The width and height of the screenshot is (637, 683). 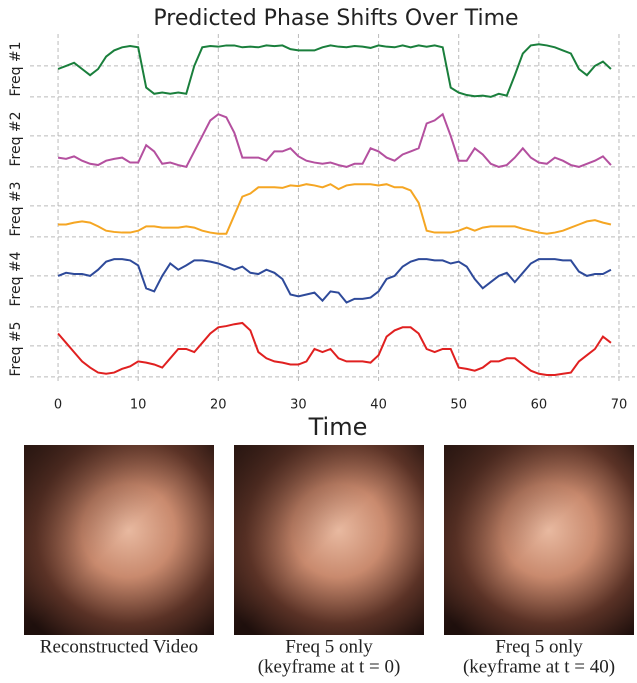 I want to click on caption: (keyframe at t = 40), so click(x=539, y=666).